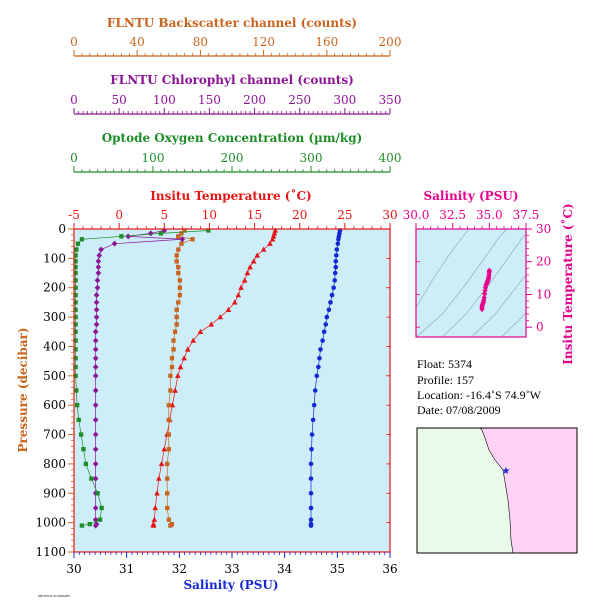 The width and height of the screenshot is (590, 614). I want to click on oxygen-tick-label: 0, so click(74, 158).